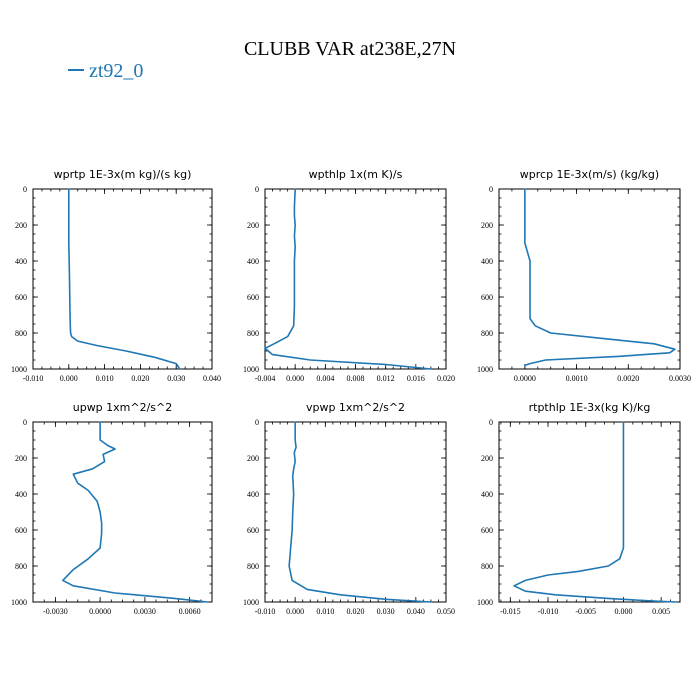 This screenshot has width=700, height=700. Describe the element at coordinates (661, 611) in the screenshot. I see `x-tick-label: 0.005` at that location.